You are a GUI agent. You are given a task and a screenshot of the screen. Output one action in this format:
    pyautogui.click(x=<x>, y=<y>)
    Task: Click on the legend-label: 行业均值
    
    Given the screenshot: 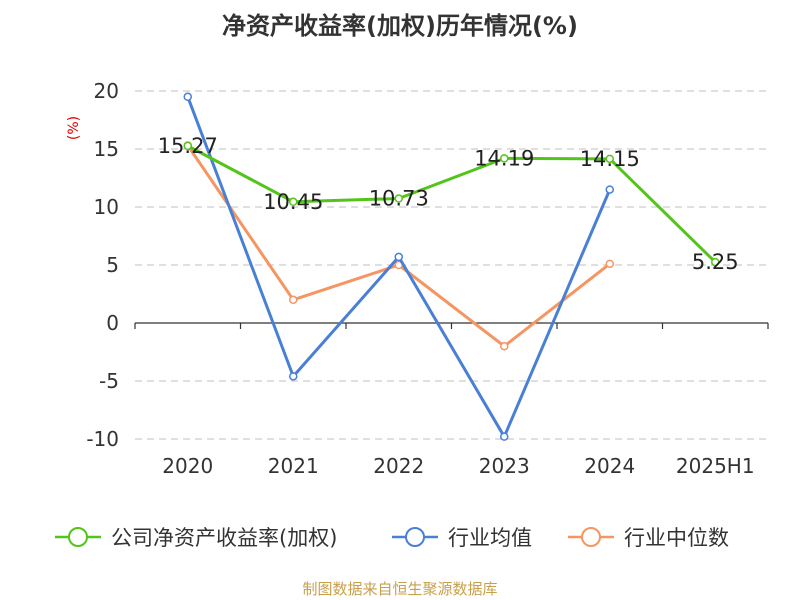 What is the action you would take?
    pyautogui.click(x=490, y=538)
    